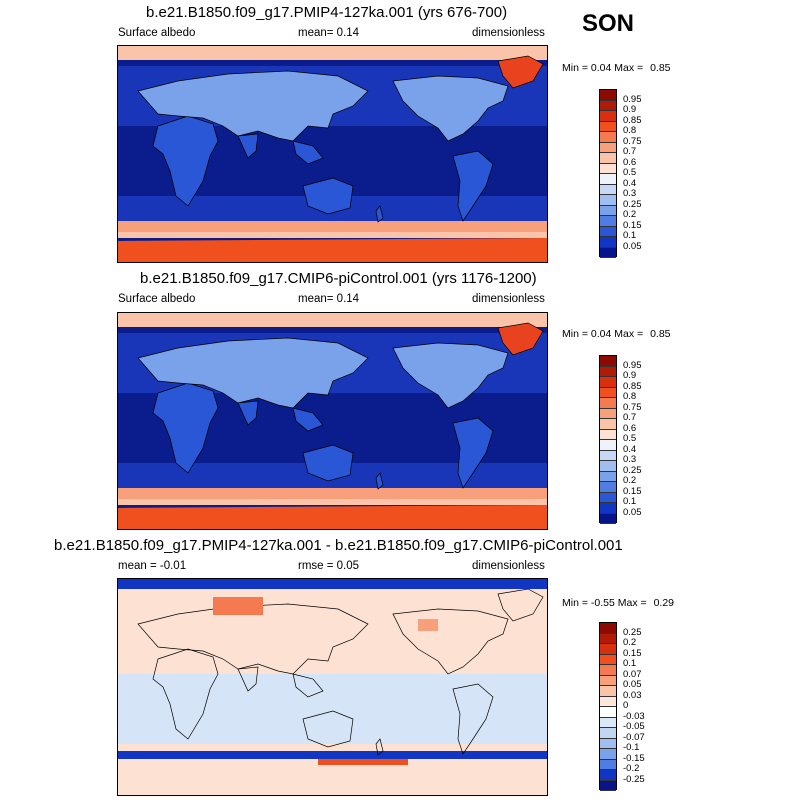 The height and width of the screenshot is (800, 800). Describe the element at coordinates (629, 68) in the screenshot. I see `panel1-max-label: Max =` at that location.